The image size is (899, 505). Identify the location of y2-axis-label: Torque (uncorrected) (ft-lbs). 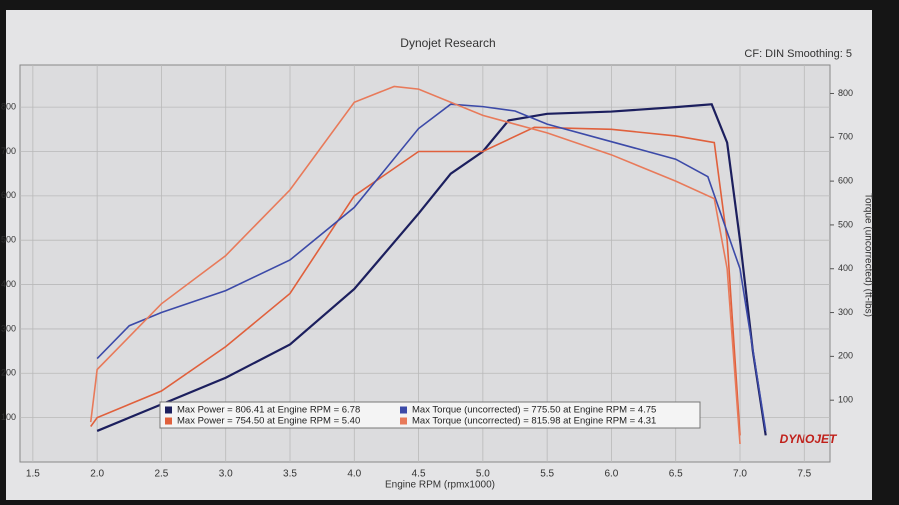
(867, 255).